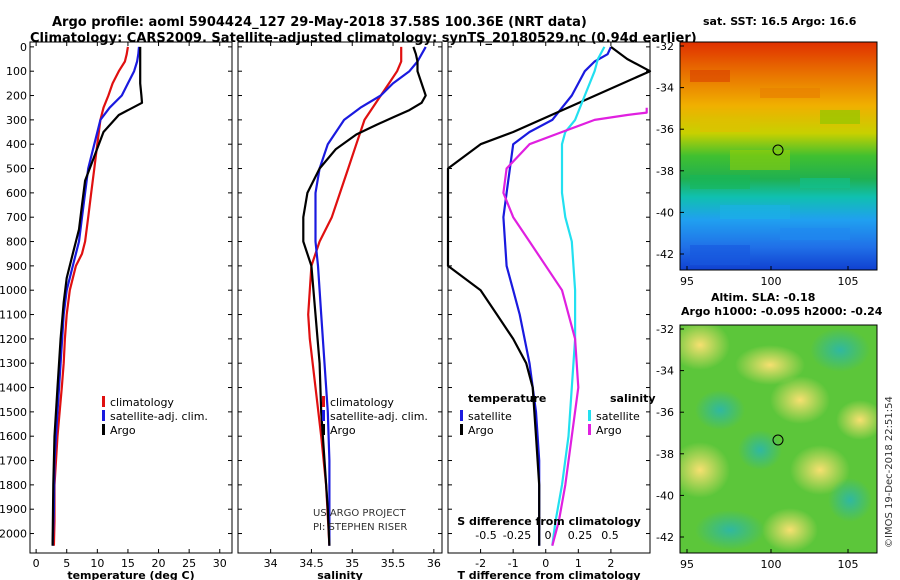 The height and width of the screenshot is (580, 900). I want to click on depth-tick-label: 1600, so click(13, 436).